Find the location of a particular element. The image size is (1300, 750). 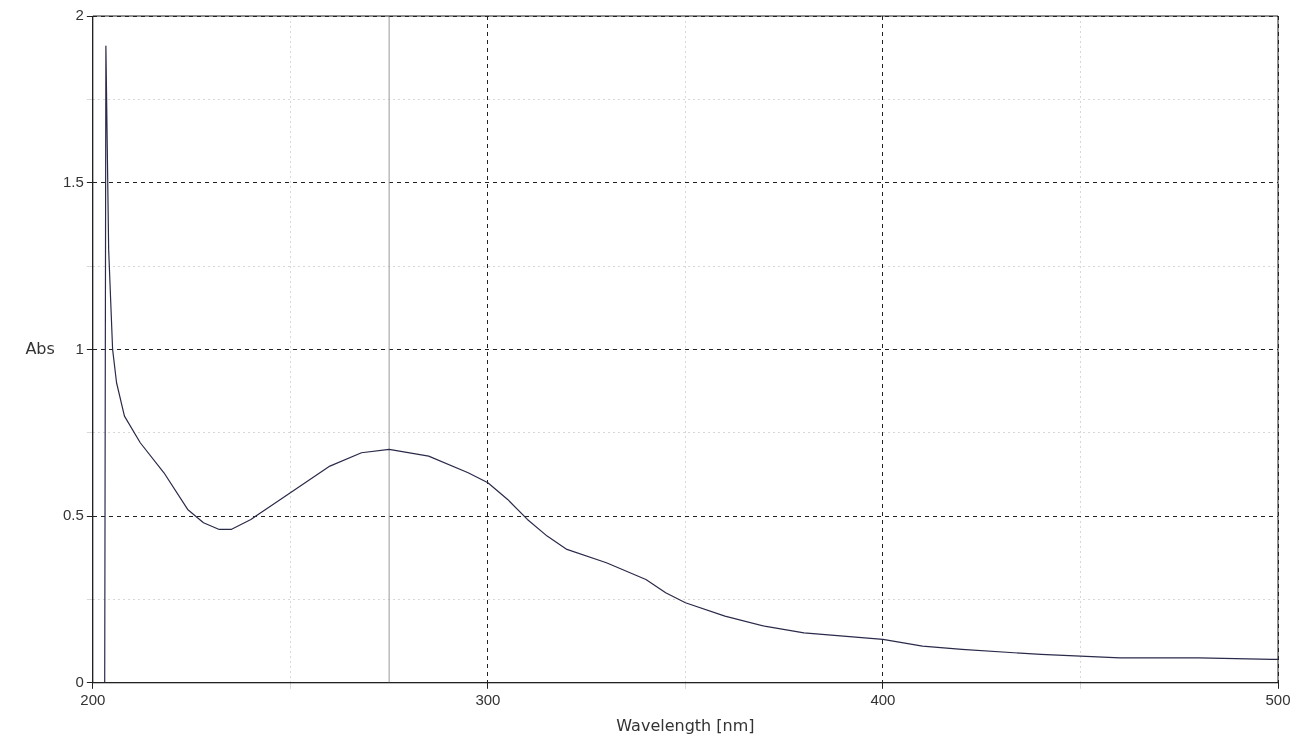

y-tick-label: 1.5 is located at coordinates (73, 181).